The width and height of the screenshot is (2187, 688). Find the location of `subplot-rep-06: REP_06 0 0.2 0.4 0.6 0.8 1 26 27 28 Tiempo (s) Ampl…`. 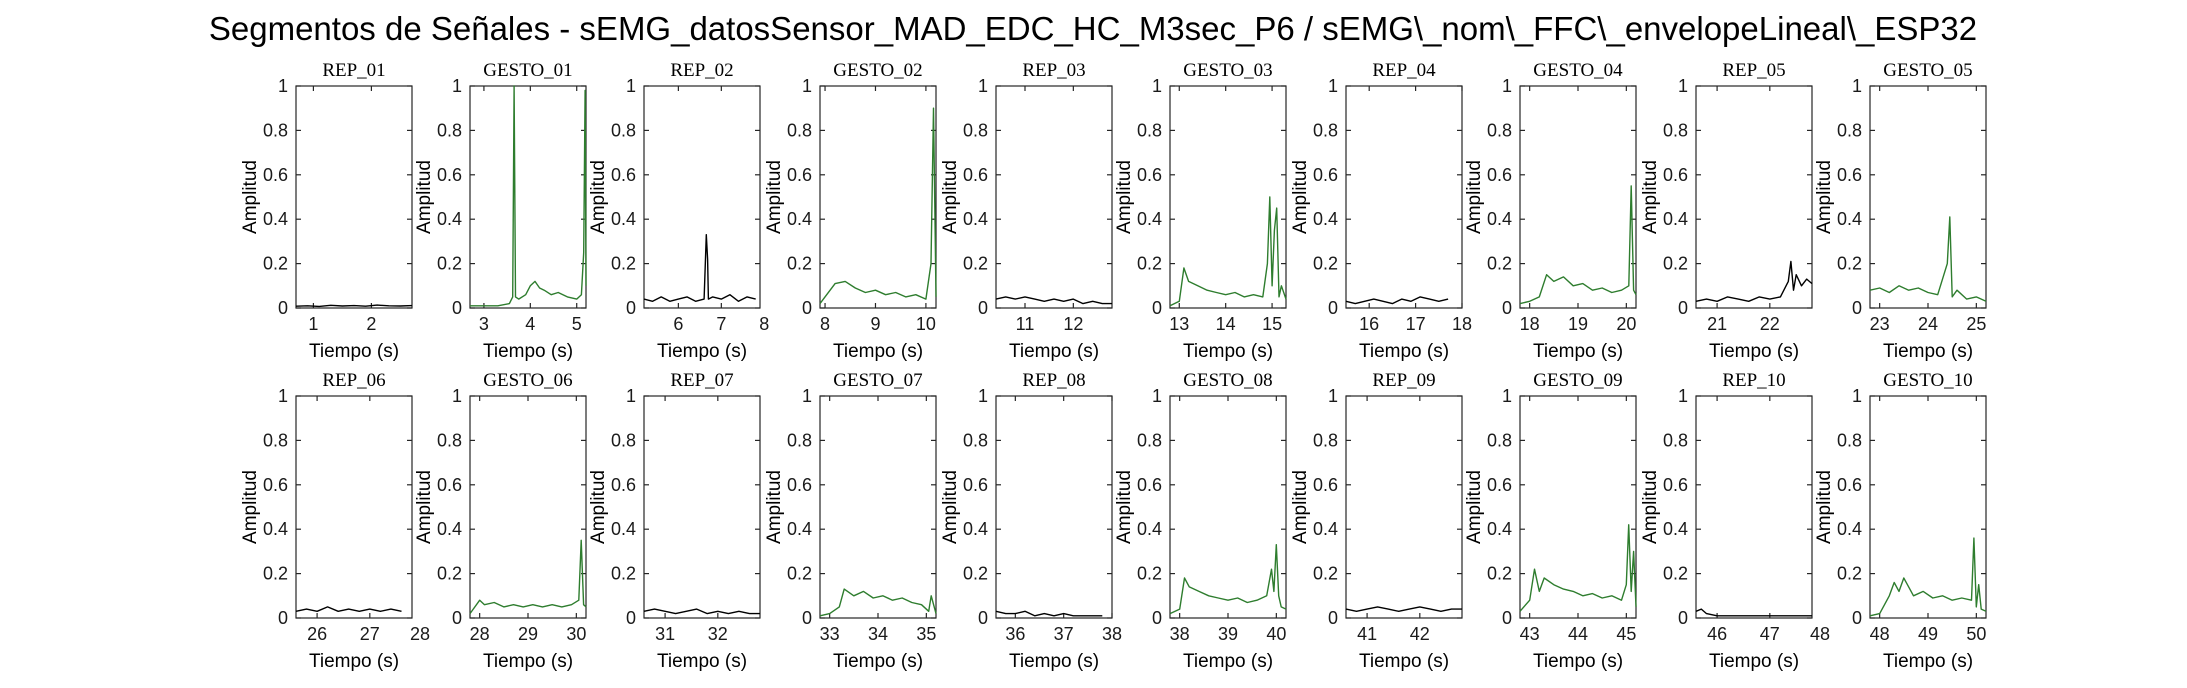

subplot-rep-06: REP_06 0 0.2 0.4 0.6 0.8 1 26 27 28 Tiempo (s) Ampl… is located at coordinates (335, 521).